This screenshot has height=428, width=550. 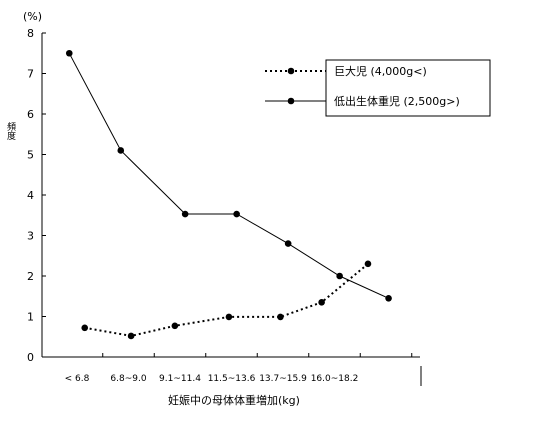 What do you see at coordinates (77, 379) in the screenshot?
I see `x-tick-label: < 6.8` at bounding box center [77, 379].